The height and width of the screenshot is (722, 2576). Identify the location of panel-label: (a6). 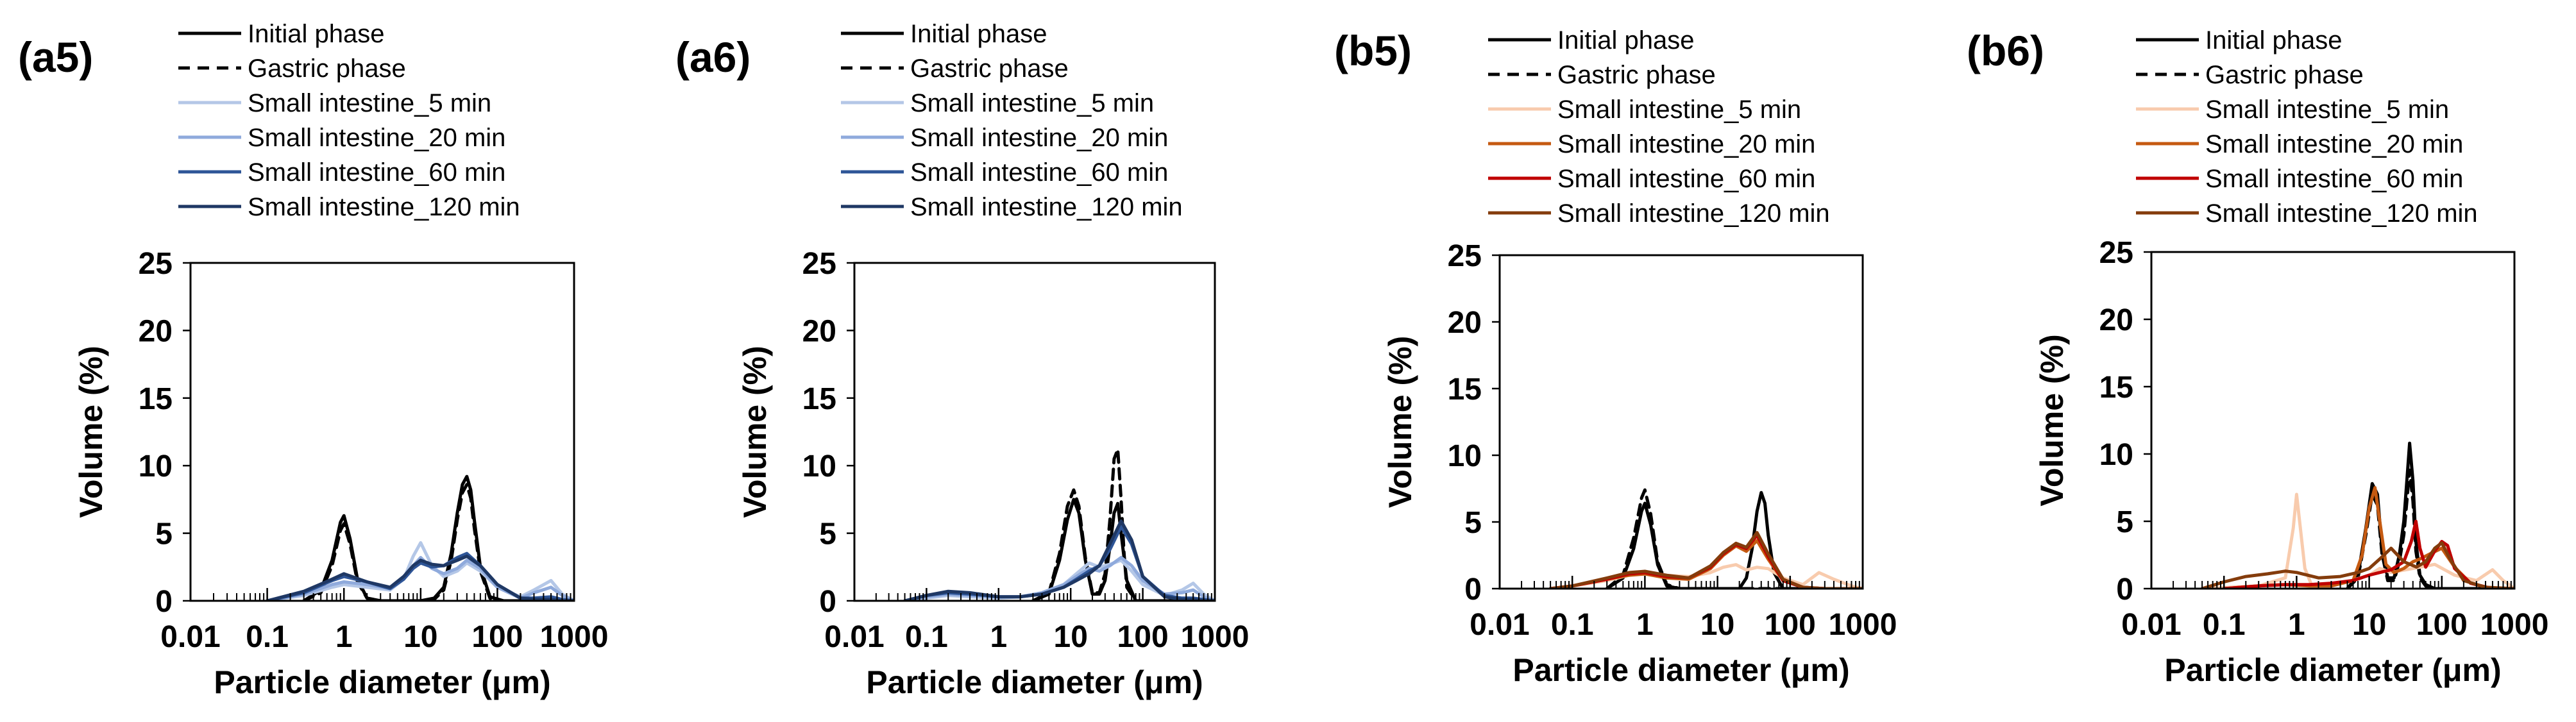
(712, 57).